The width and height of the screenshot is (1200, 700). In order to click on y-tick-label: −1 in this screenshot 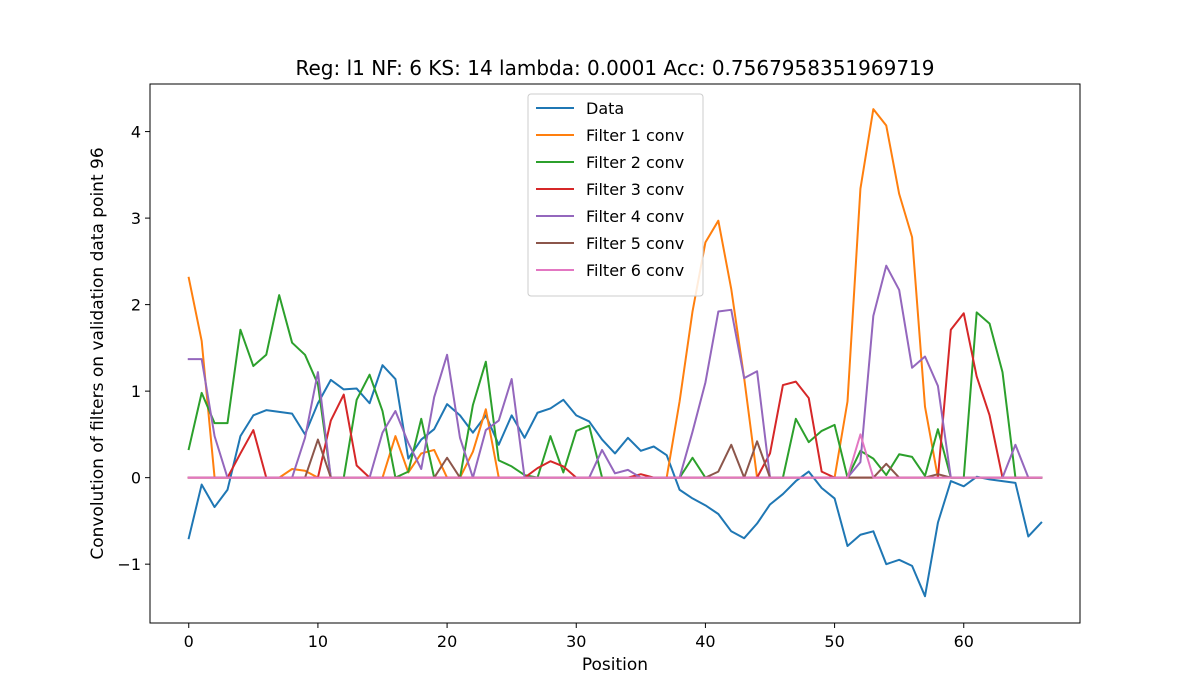, I will do `click(129, 564)`.